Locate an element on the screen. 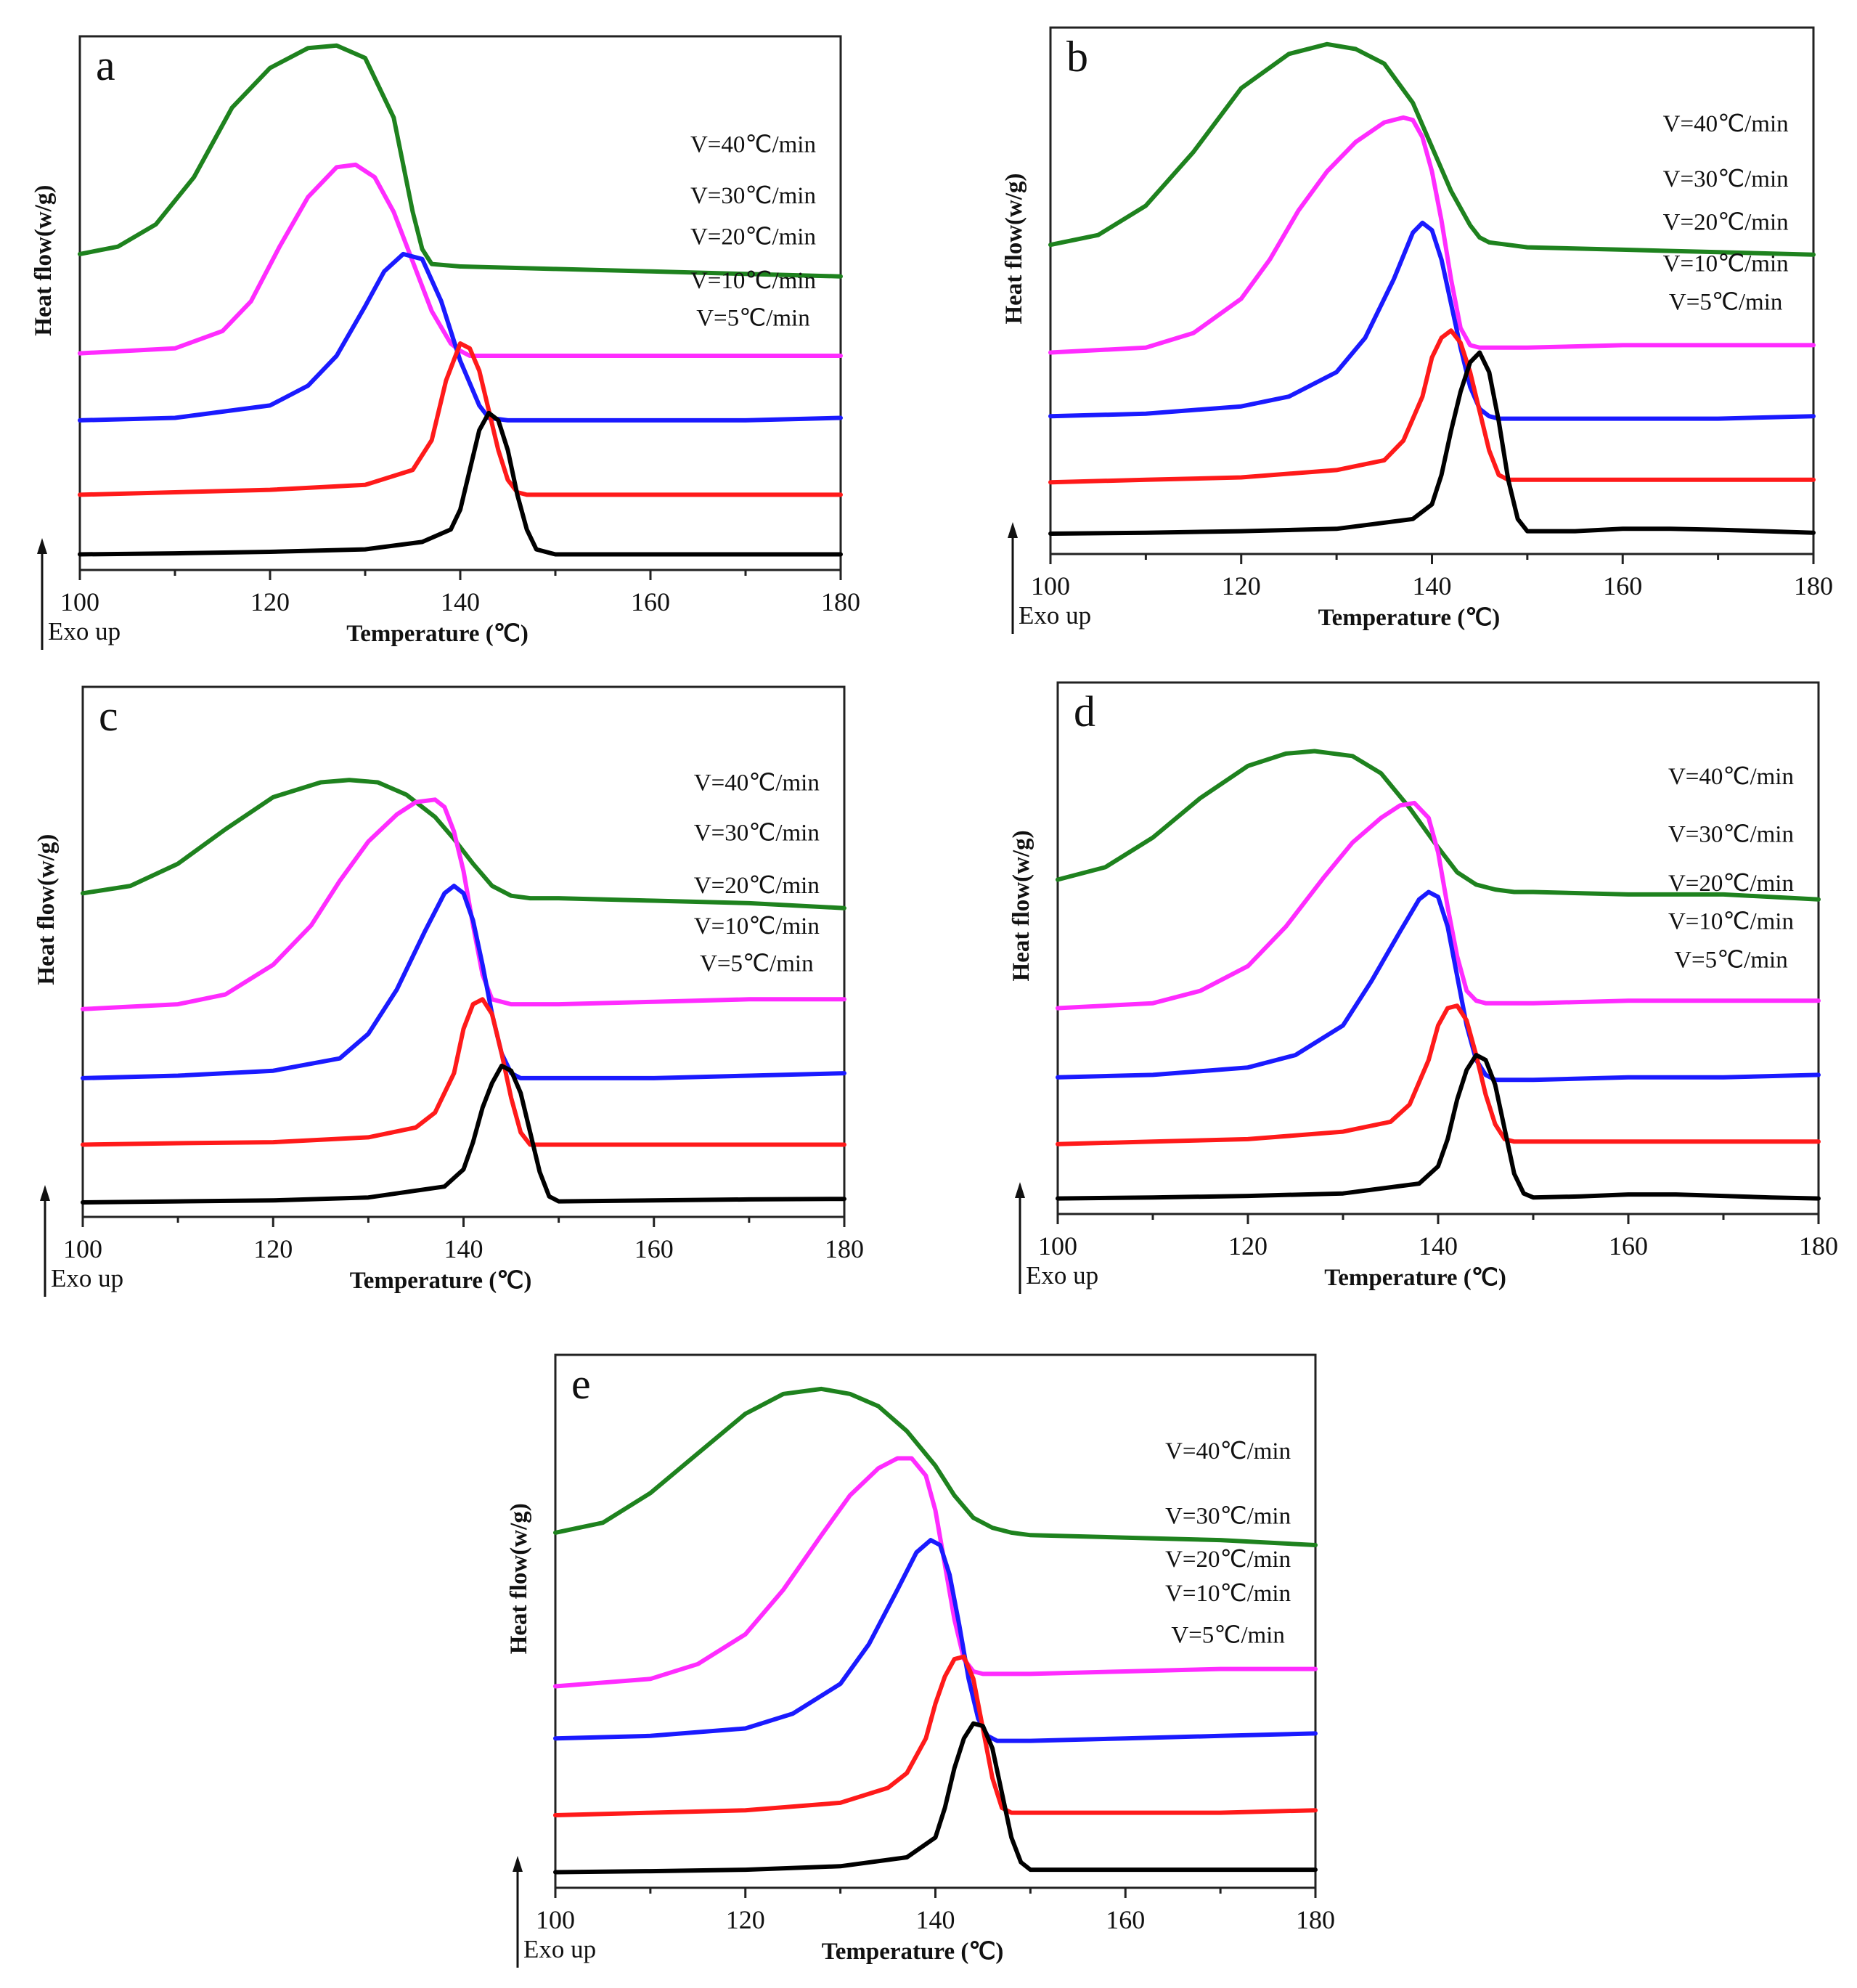  panel-letter: c is located at coordinates (109, 716).